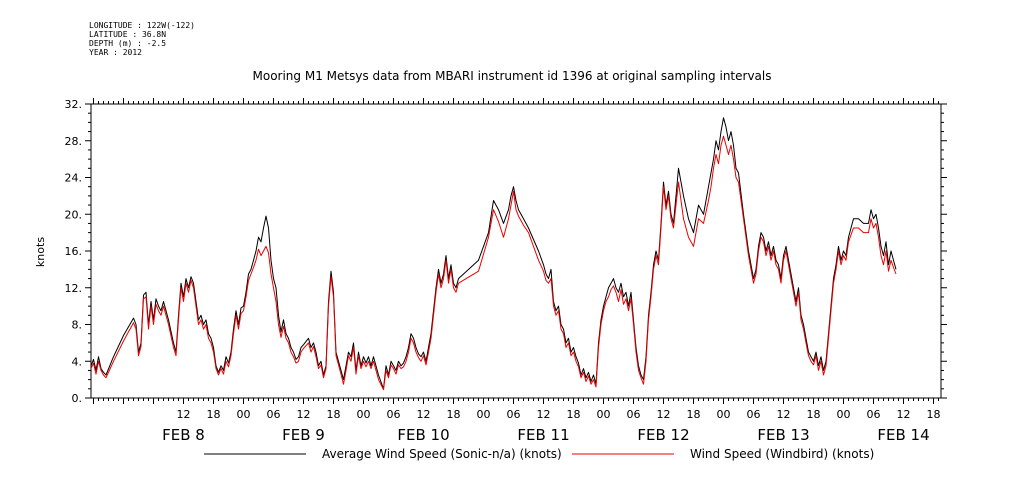 The height and width of the screenshot is (504, 1009). What do you see at coordinates (663, 435) in the screenshot?
I see `x-day-label: FEB 12` at bounding box center [663, 435].